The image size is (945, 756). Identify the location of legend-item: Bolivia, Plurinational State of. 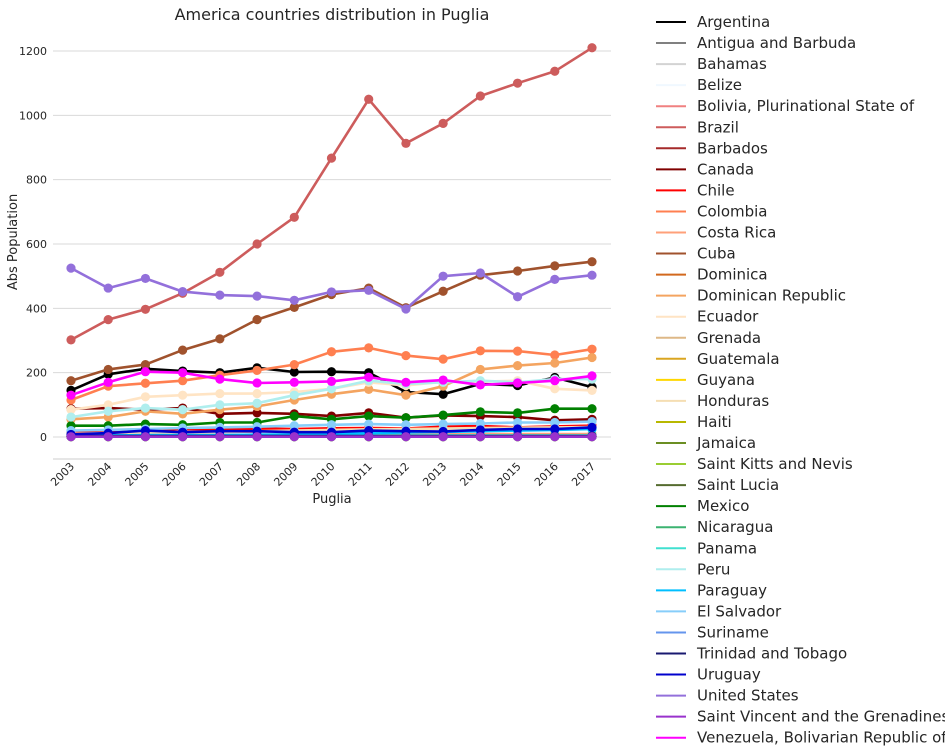
(785, 106).